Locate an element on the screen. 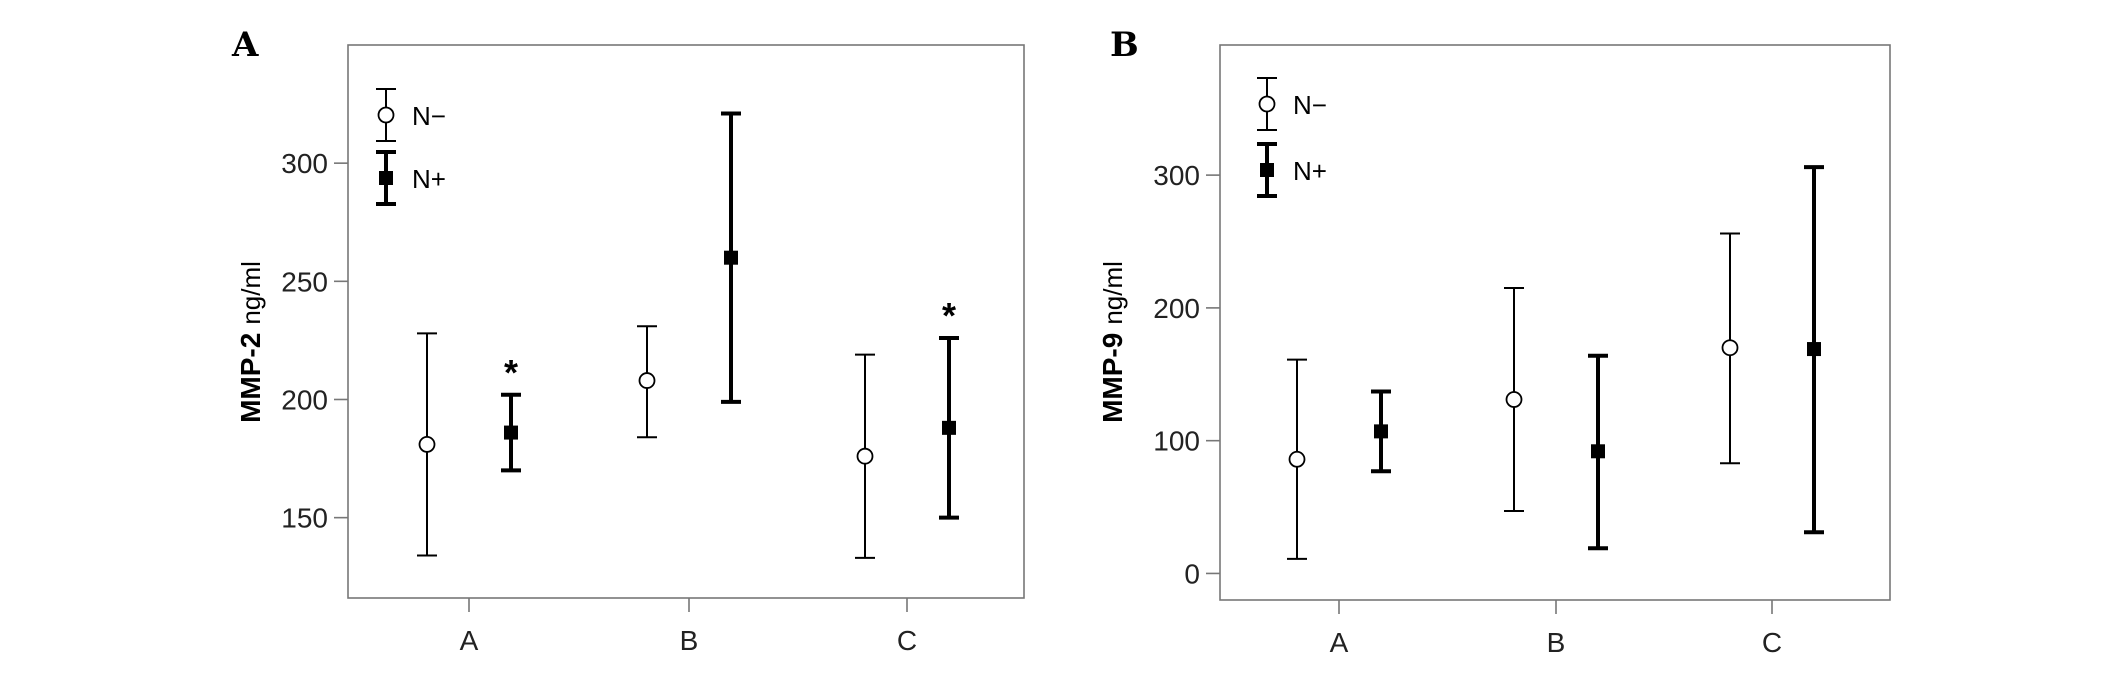 The height and width of the screenshot is (680, 2126). y-axis-label: MMP-2 ng/ml is located at coordinates (250, 342).